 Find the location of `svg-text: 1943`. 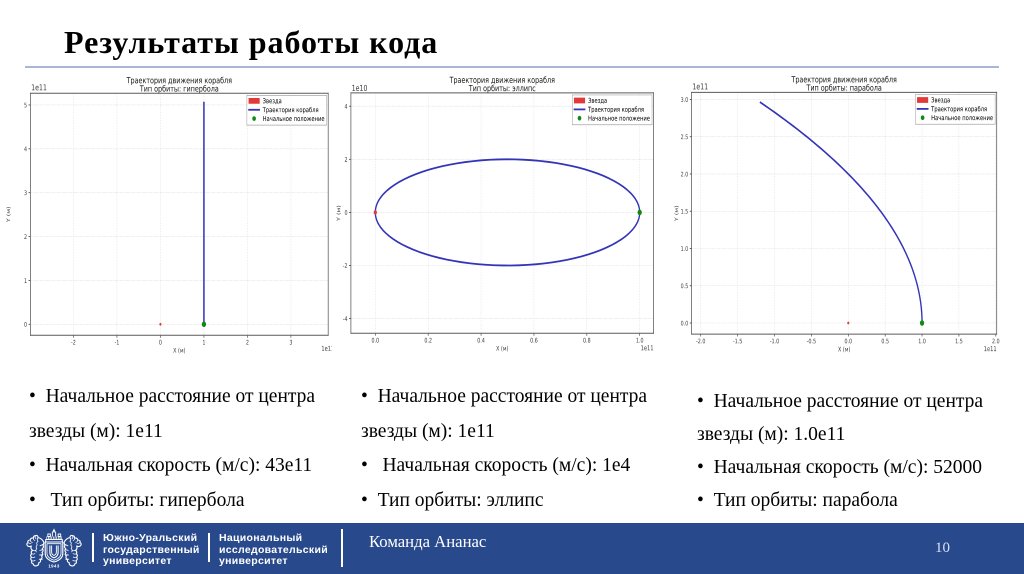

svg-text: 1943 is located at coordinates (54, 565).